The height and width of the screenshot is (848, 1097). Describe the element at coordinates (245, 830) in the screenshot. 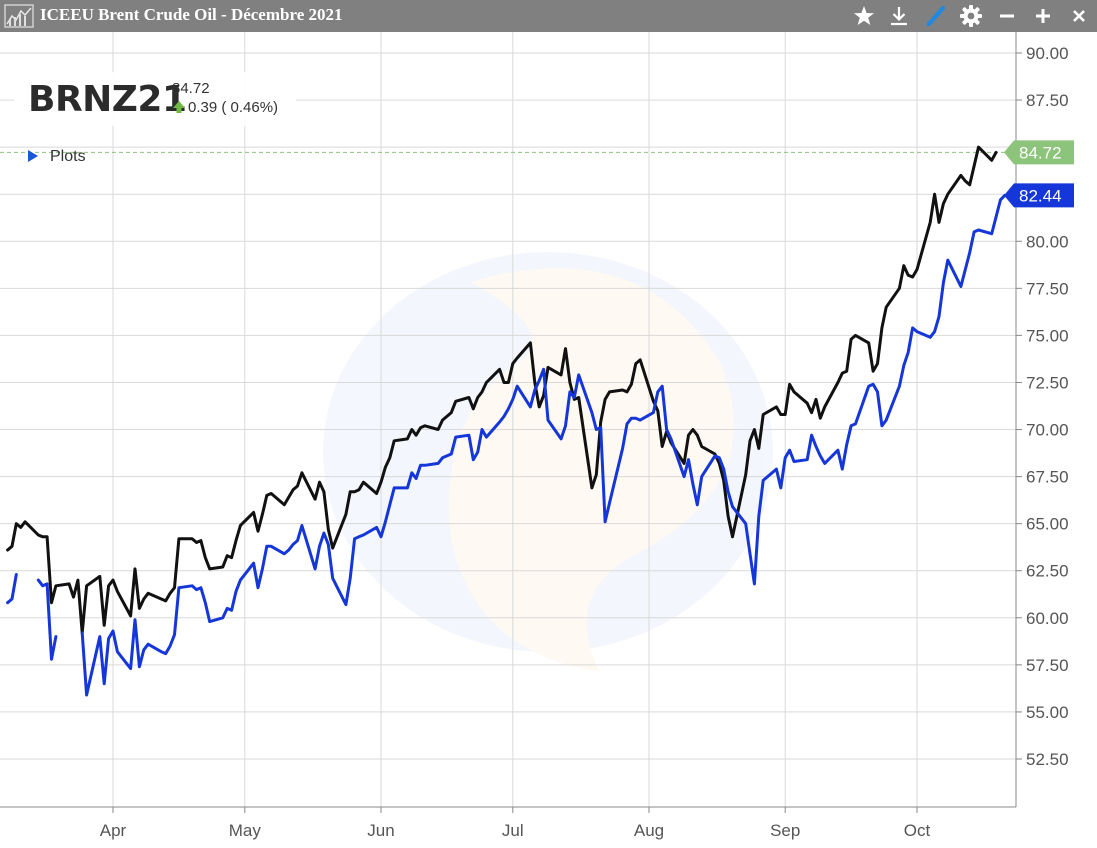

I see `x-tick-label: May` at that location.